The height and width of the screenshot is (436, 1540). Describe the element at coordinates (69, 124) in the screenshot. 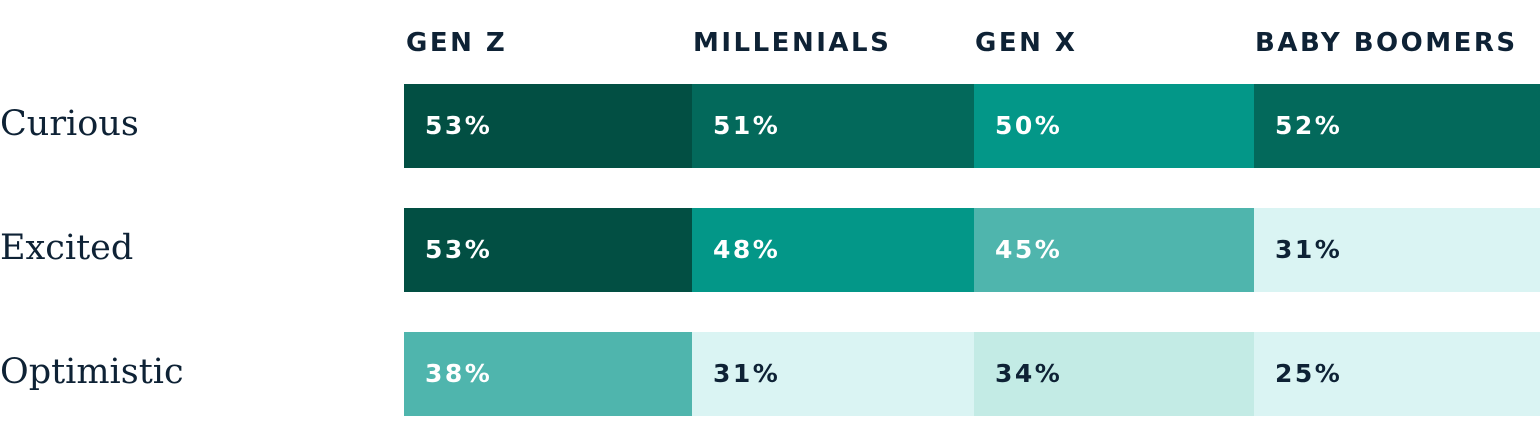

I see `row-label: Curious` at that location.